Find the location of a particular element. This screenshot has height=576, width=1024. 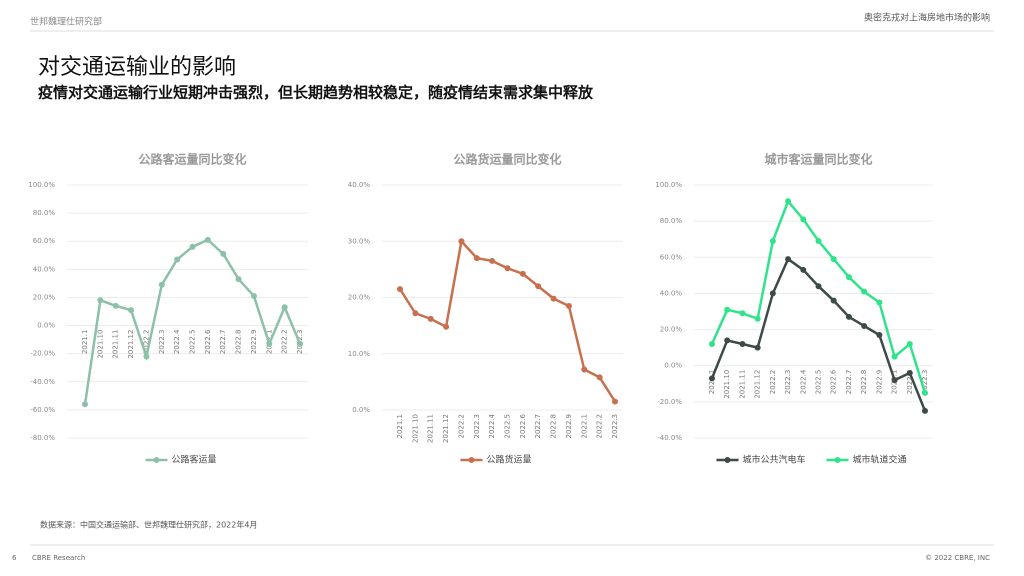

org: 世邦魏理仕研究部 is located at coordinates (66, 22).